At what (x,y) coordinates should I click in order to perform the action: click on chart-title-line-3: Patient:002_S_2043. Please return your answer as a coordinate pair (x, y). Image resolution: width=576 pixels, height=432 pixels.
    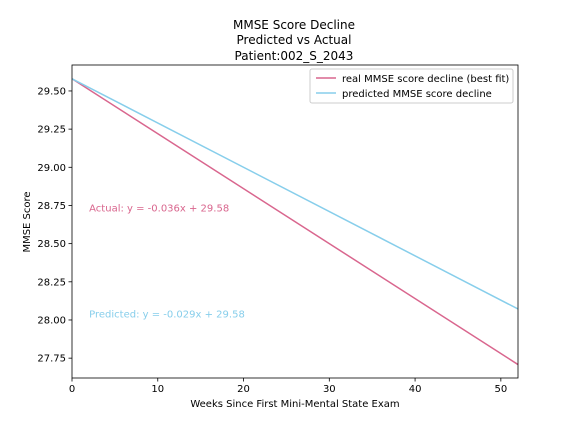
    Looking at the image, I should click on (294, 56).